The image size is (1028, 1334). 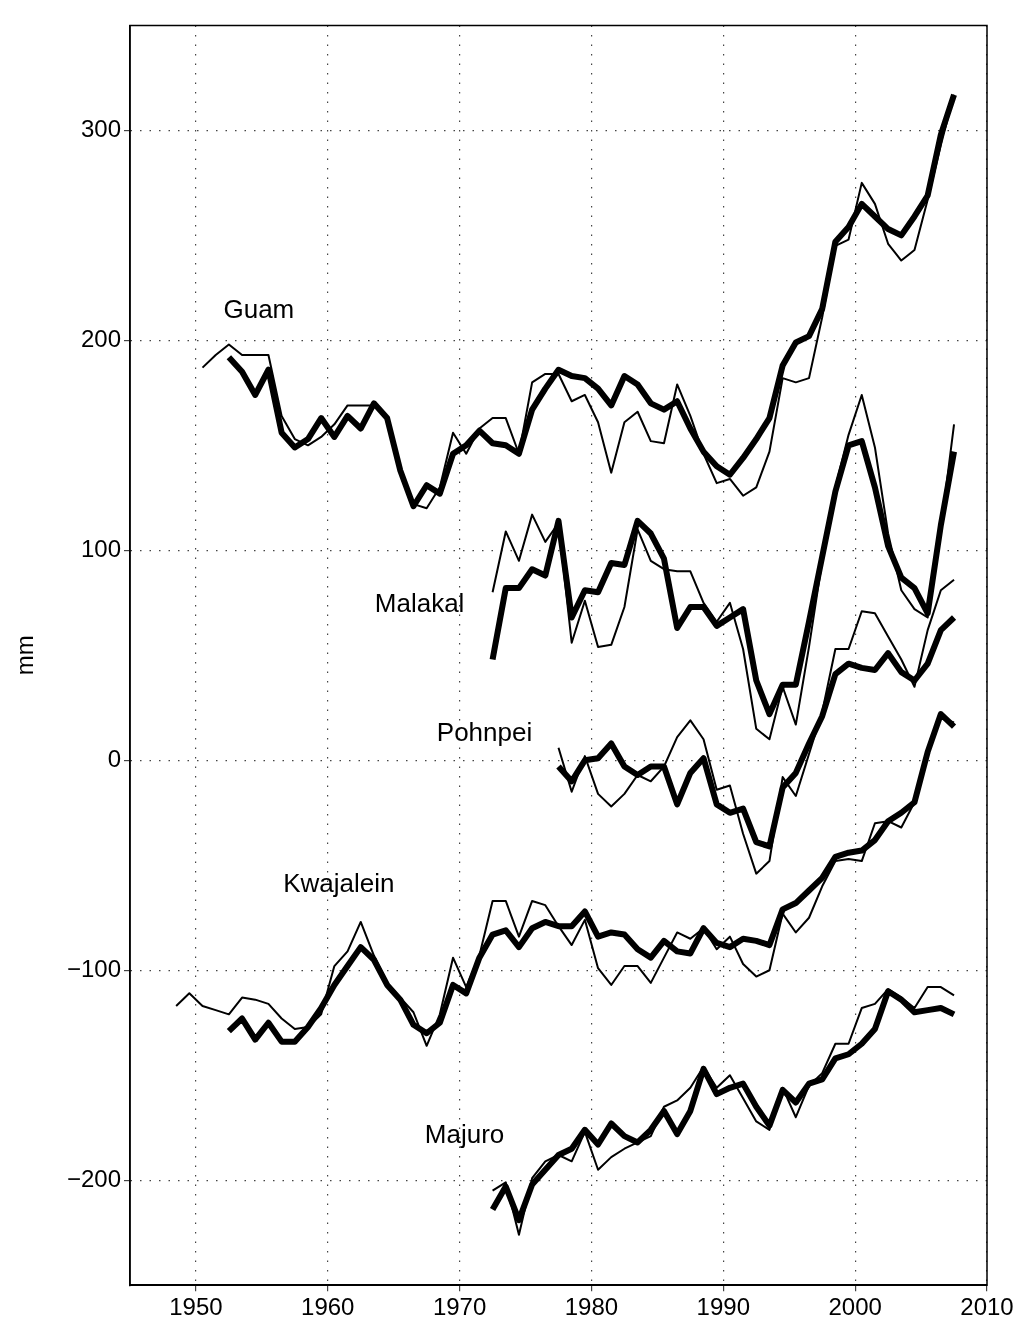 What do you see at coordinates (328, 1307) in the screenshot?
I see `x-tick-label: 1960` at bounding box center [328, 1307].